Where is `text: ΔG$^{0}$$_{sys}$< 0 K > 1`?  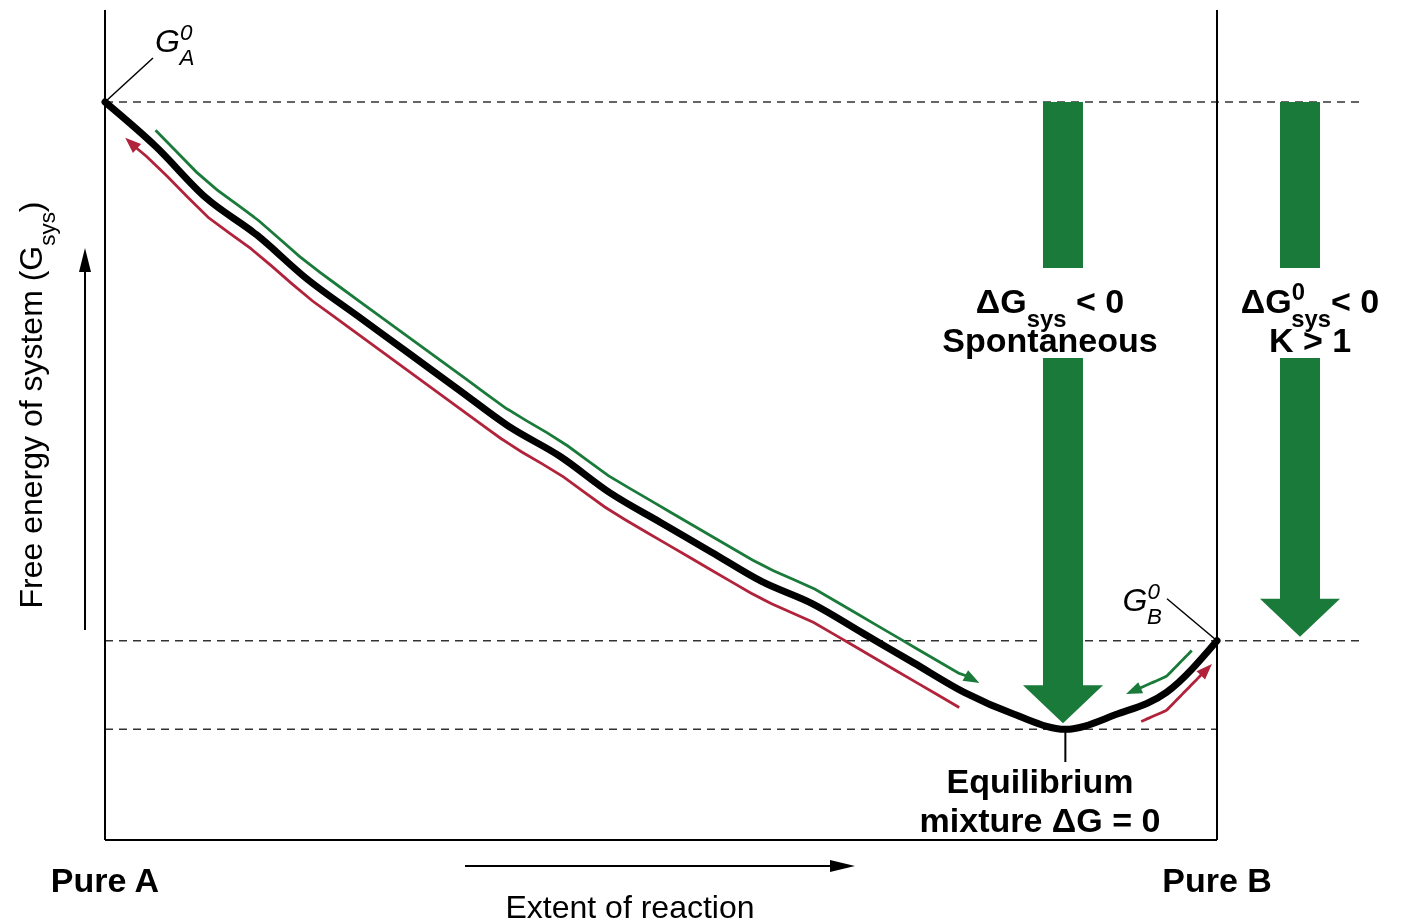 text: ΔG$^{0}$$_{sys}$< 0 K > 1 is located at coordinates (1310, 318).